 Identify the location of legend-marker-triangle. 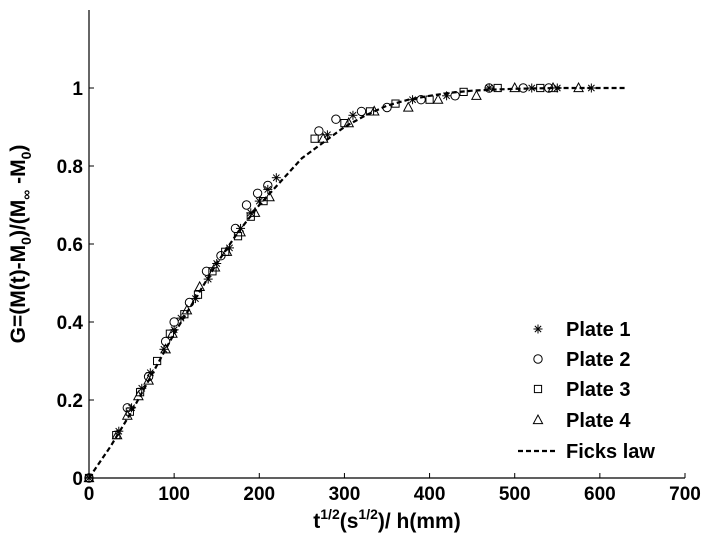
(538, 419).